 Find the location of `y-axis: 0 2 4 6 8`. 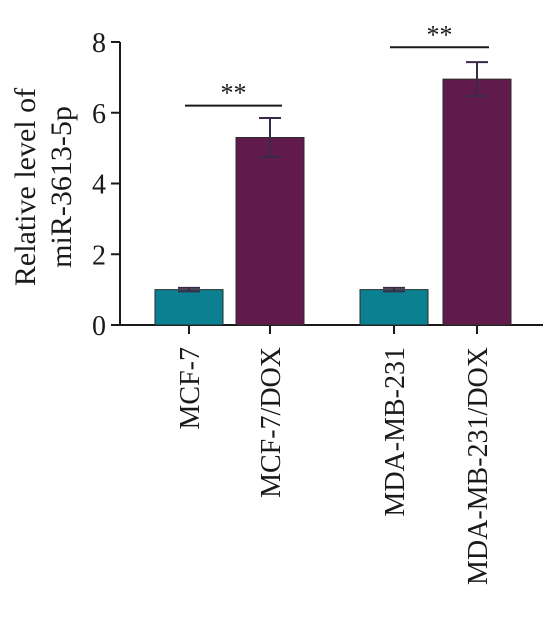

y-axis: 0 2 4 6 8 is located at coordinates (106, 185).